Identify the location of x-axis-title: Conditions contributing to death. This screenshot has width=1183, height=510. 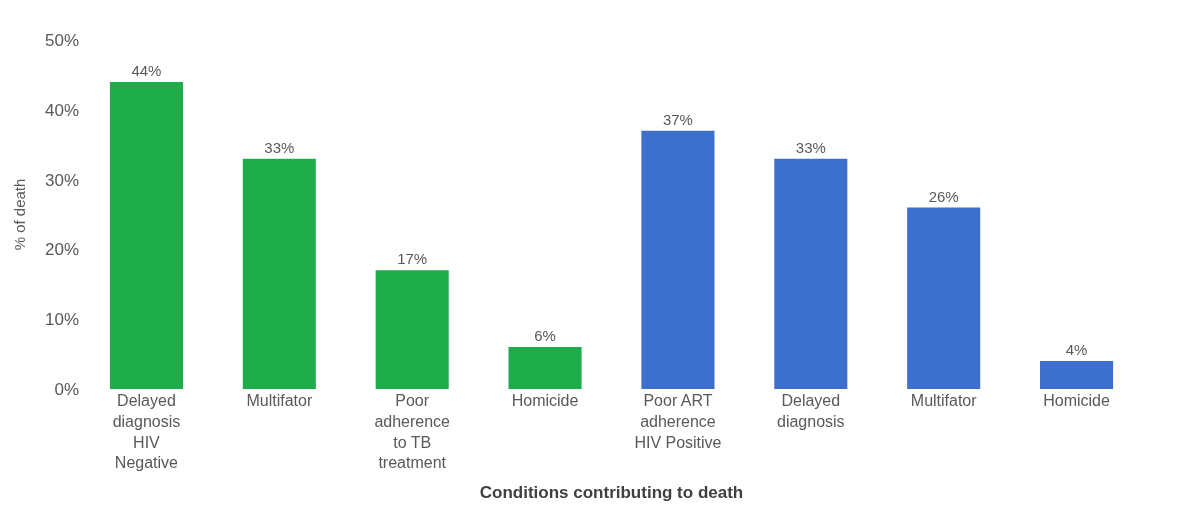
(611, 492).